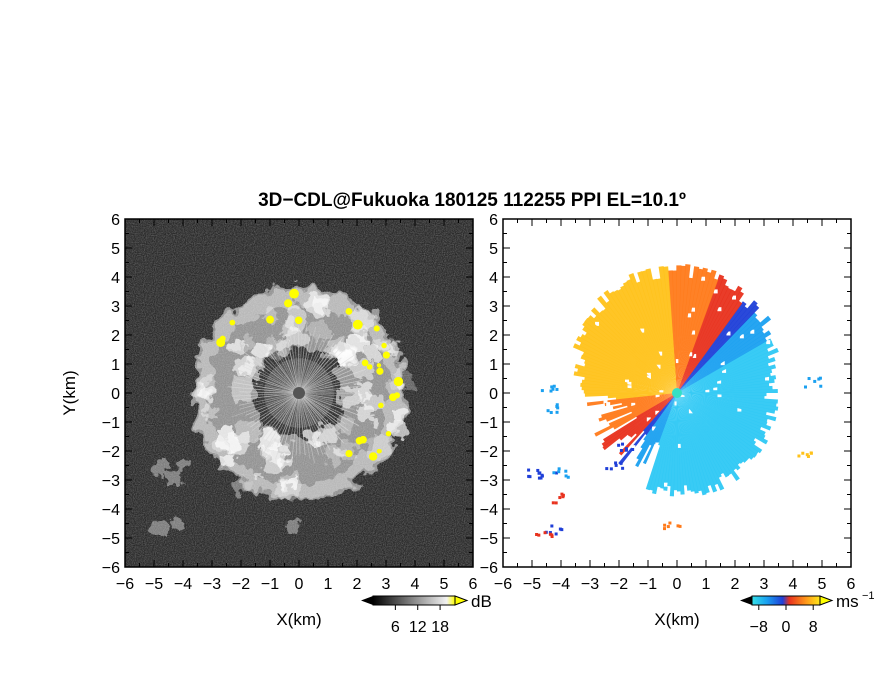 The width and height of the screenshot is (880, 680). Describe the element at coordinates (111, 452) in the screenshot. I see `y-tick-label: −2` at that location.